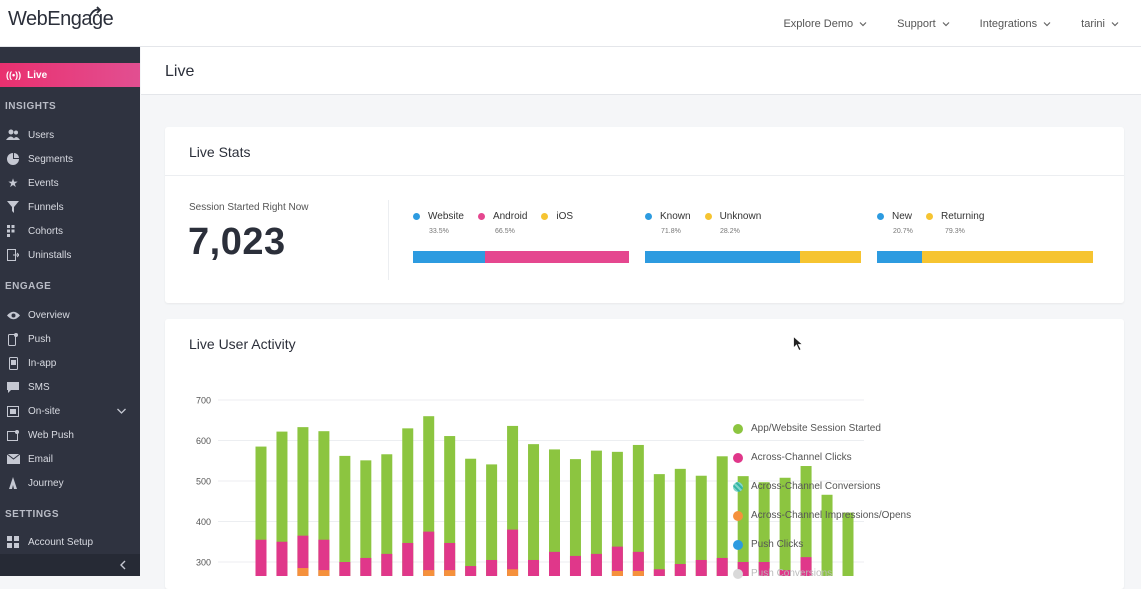 This screenshot has height=589, width=1141. I want to click on webengage-logo: WebEngage, so click(61, 19).